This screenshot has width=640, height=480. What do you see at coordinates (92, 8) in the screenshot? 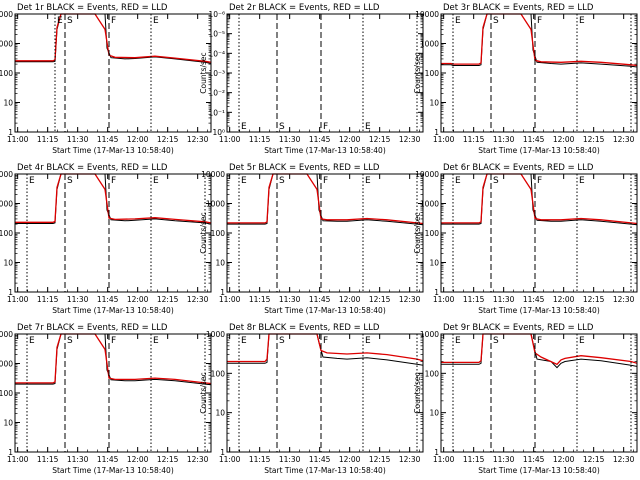
I see `panel-title: Det 1r BLACK = Events, RED = LLD` at bounding box center [92, 8].